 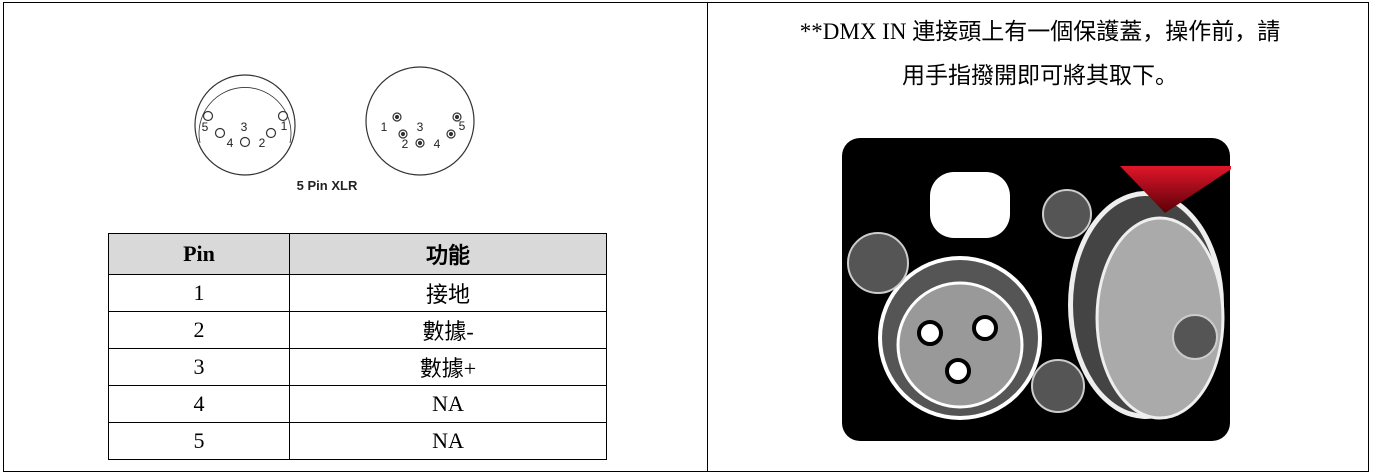 What do you see at coordinates (334, 129) in the screenshot?
I see `xlr-diagram: 5 3 1 4 2 1 3 5 2 4 5 Pin XLR` at bounding box center [334, 129].